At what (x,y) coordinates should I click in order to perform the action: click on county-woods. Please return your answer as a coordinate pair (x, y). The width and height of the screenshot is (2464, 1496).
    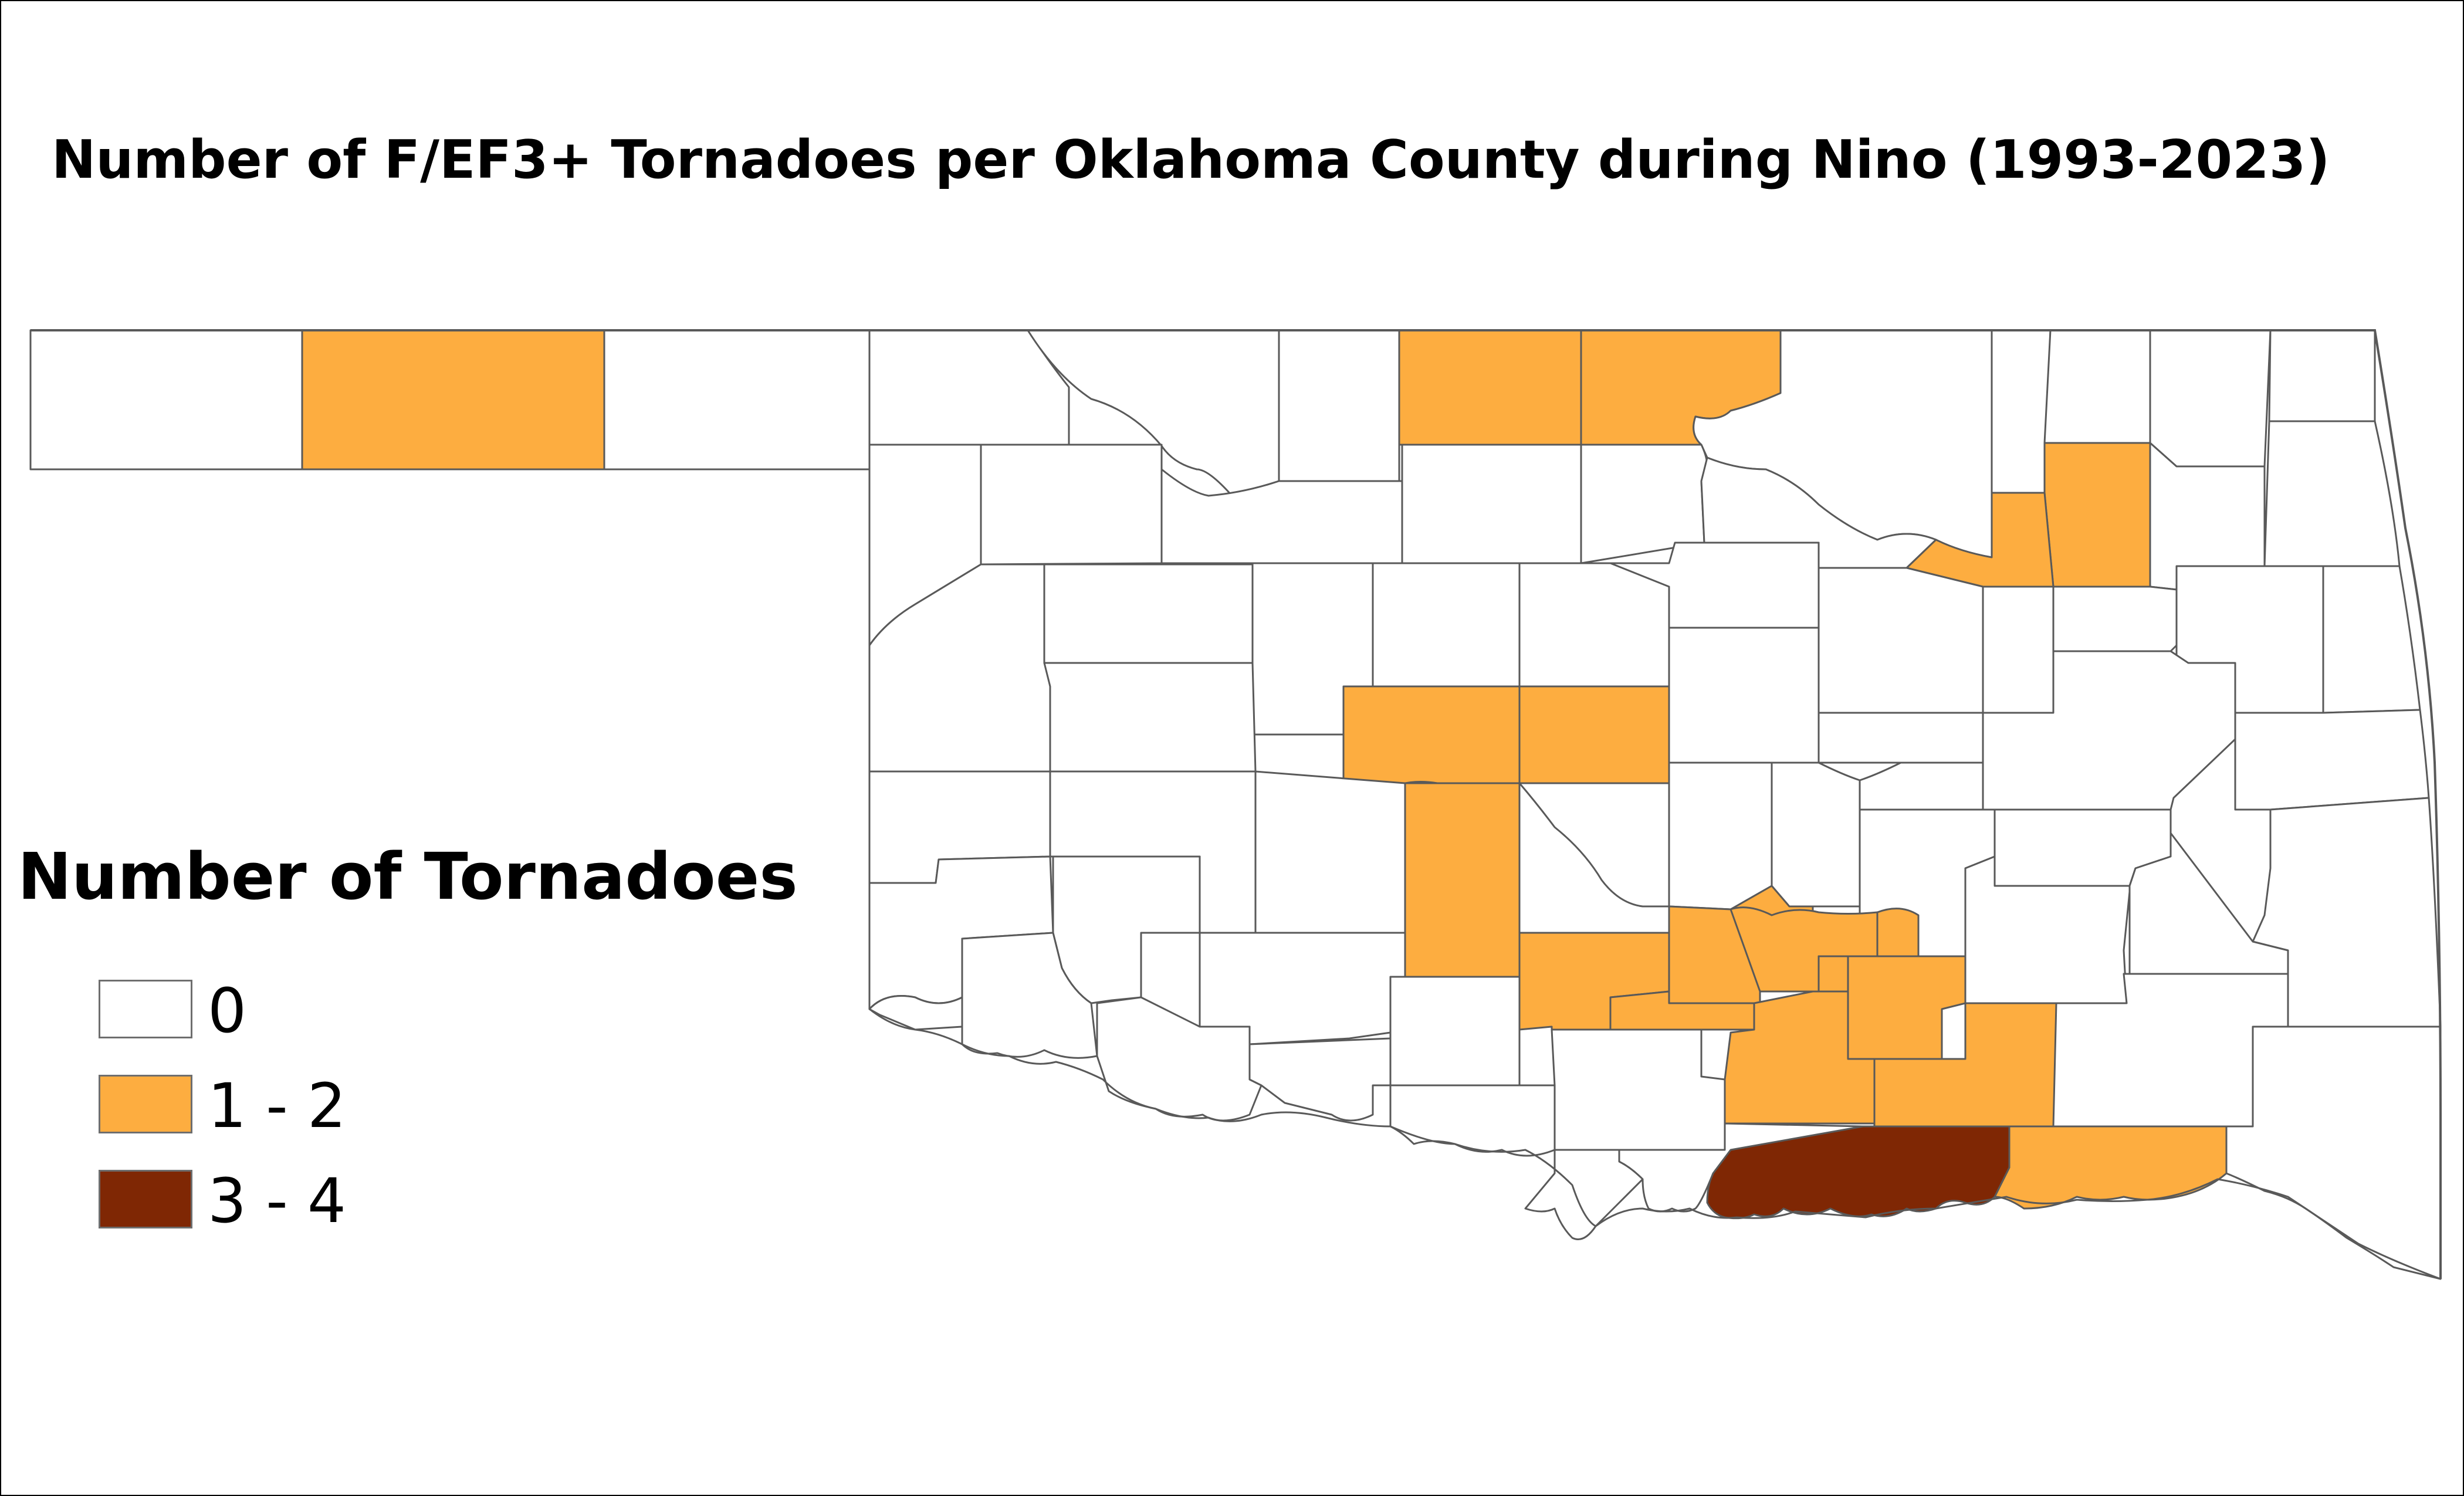
    Looking at the image, I should click on (1153, 413).